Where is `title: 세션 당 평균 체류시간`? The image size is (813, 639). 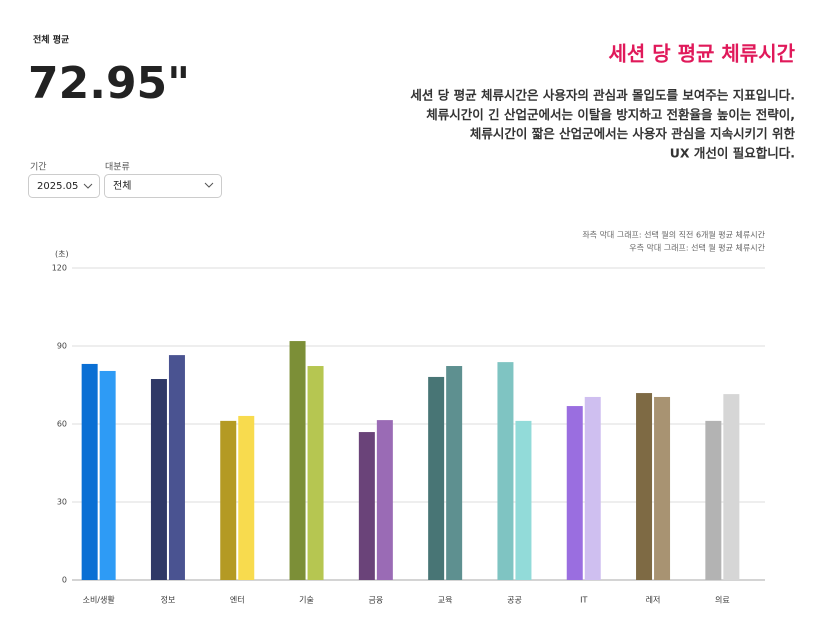 title: 세션 당 평균 체류시간 is located at coordinates (702, 54).